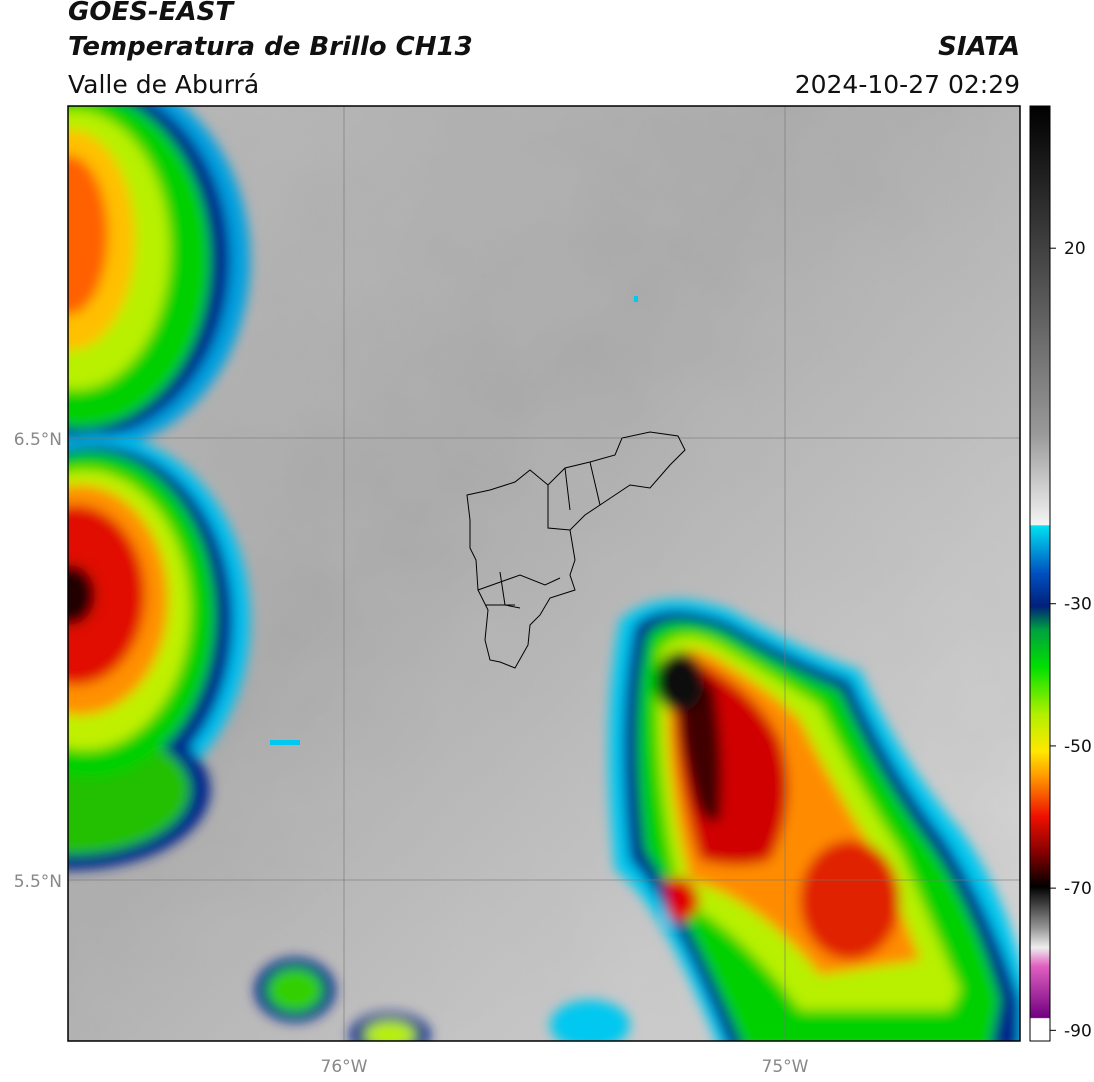  I want to click on source: SIATA, so click(979, 47).